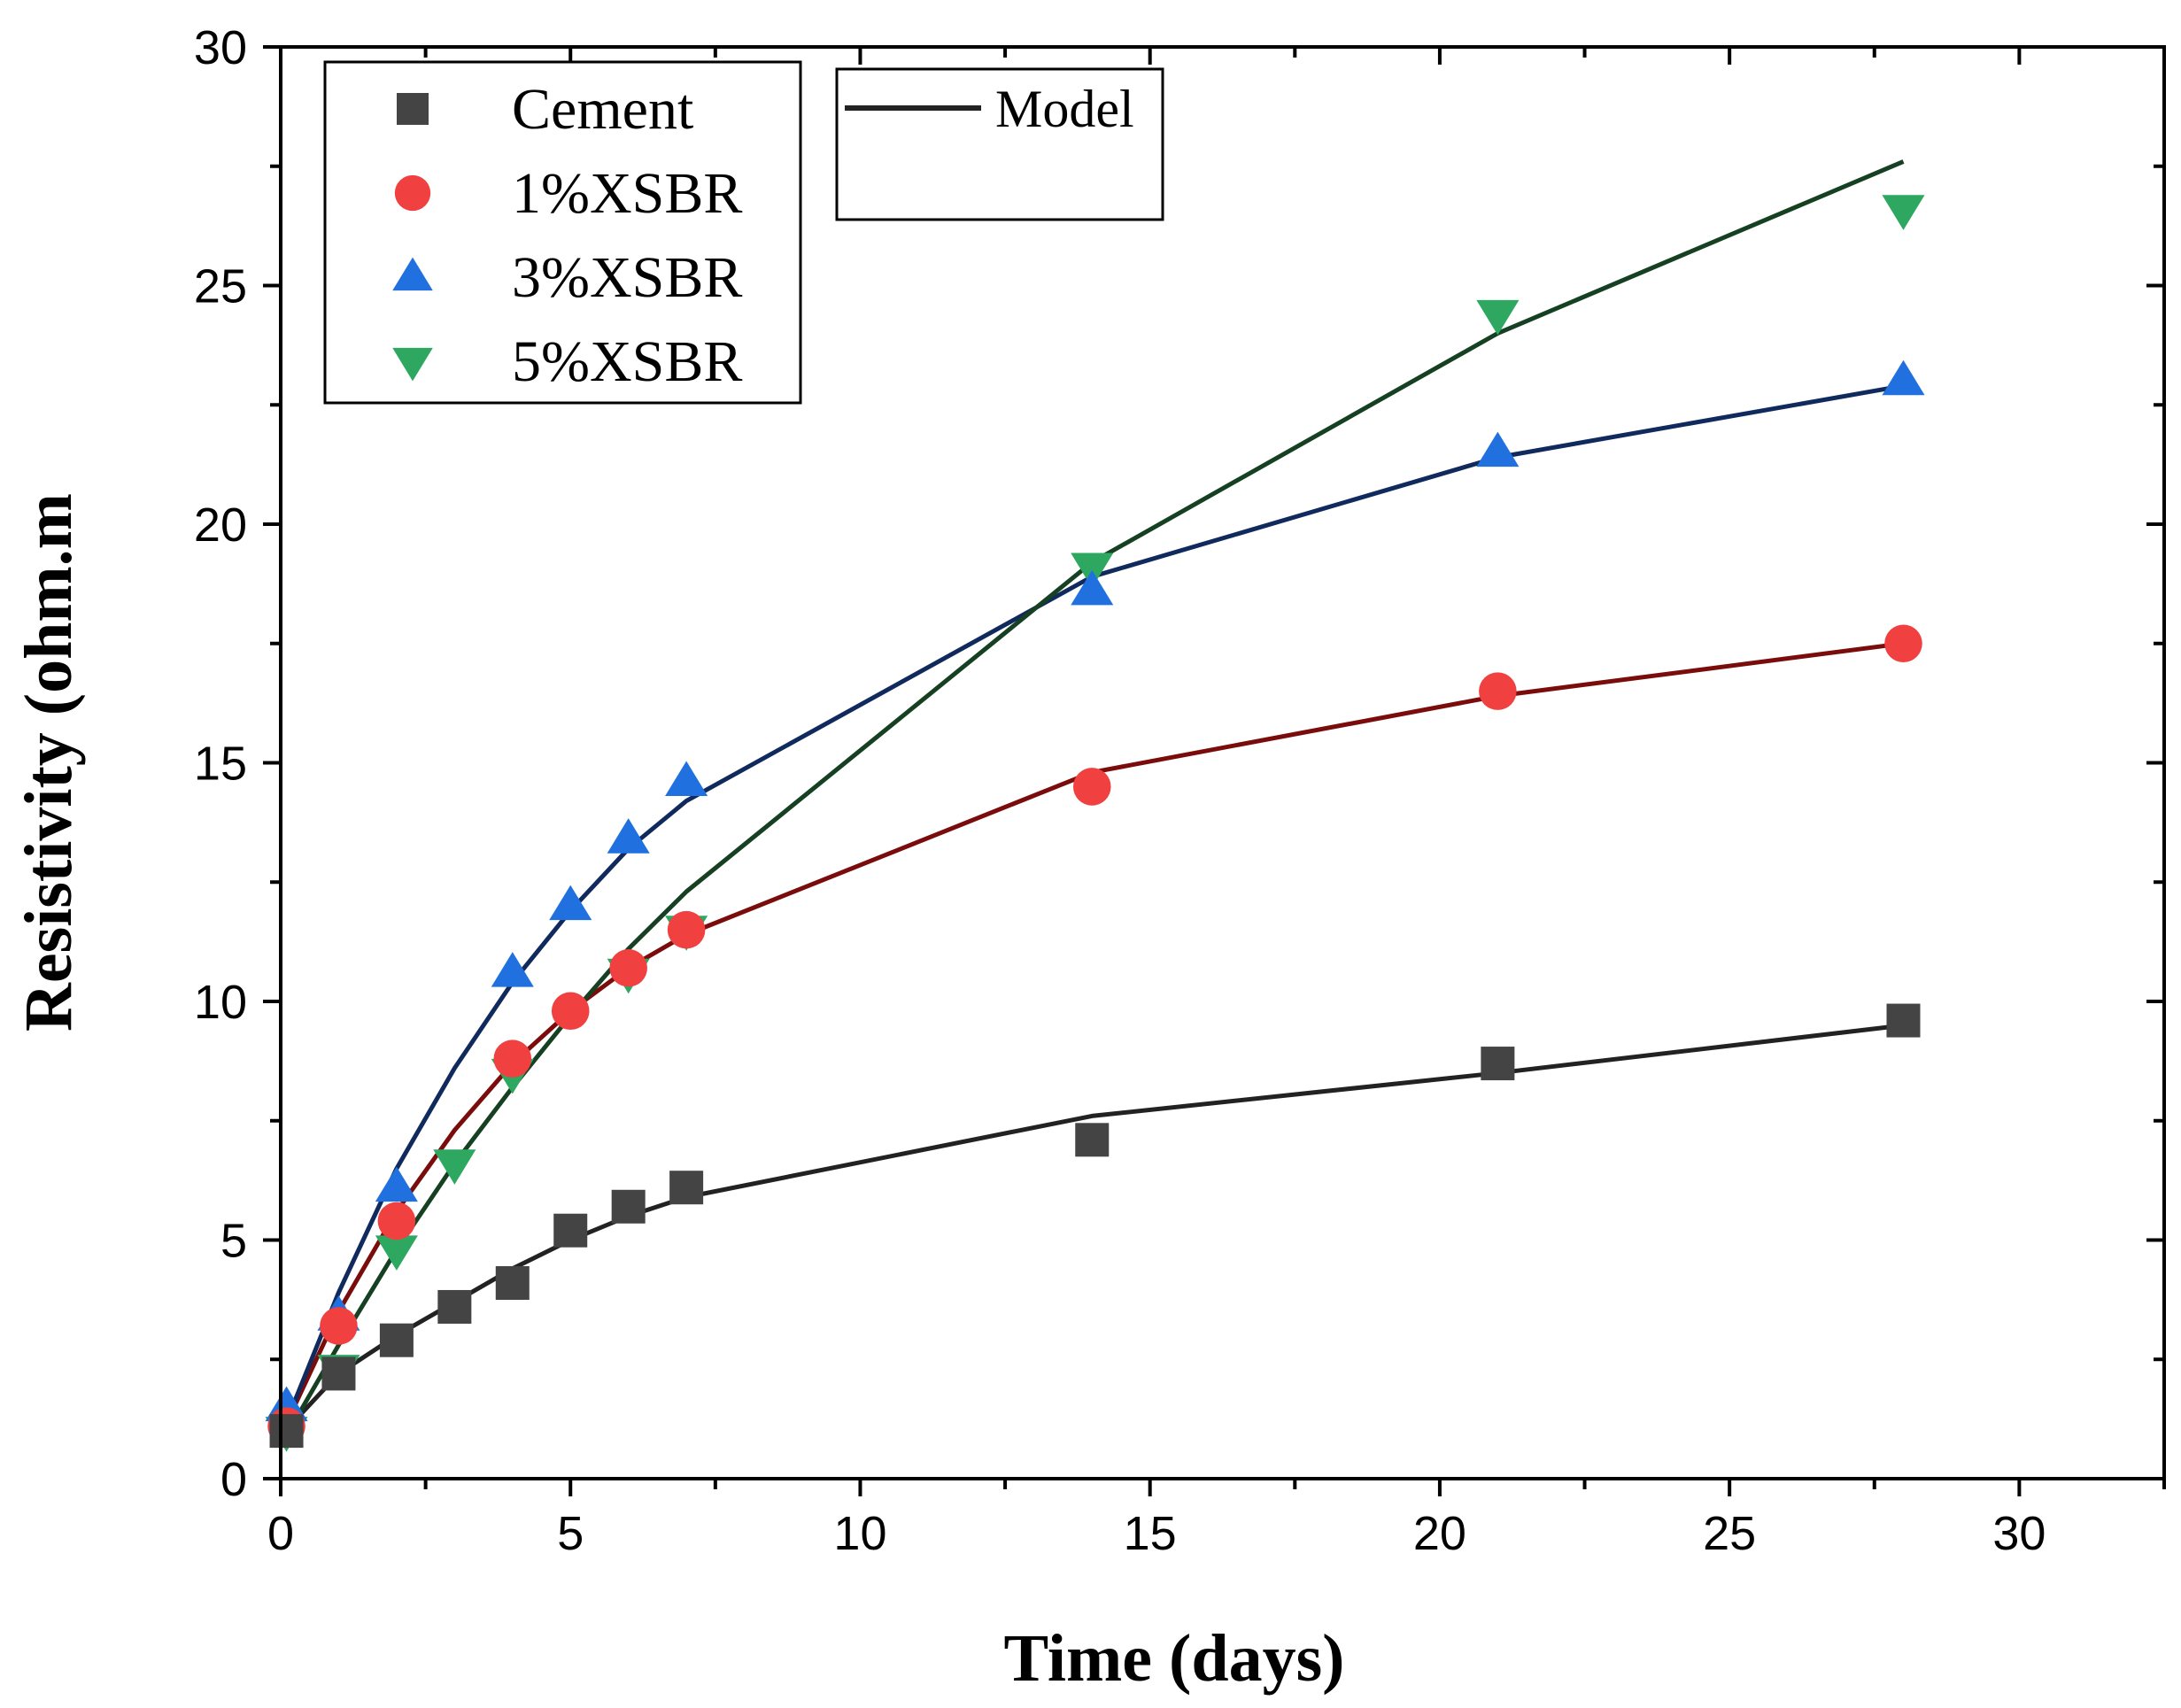 This screenshot has width=2181, height=1708. What do you see at coordinates (234, 1479) in the screenshot?
I see `y-tick-label: 0` at bounding box center [234, 1479].